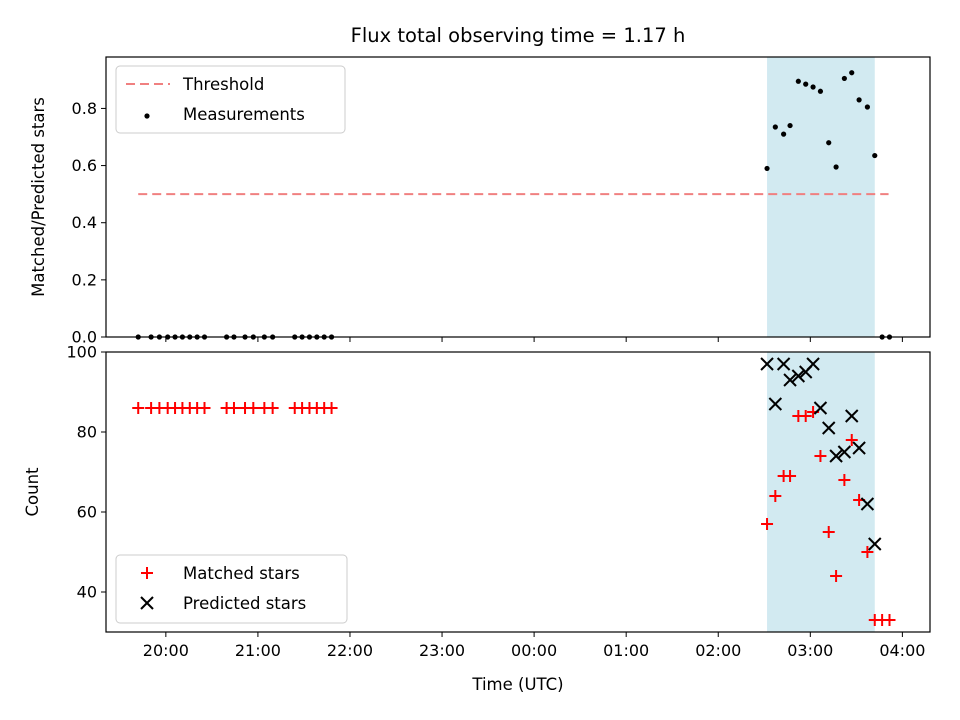  What do you see at coordinates (442, 650) in the screenshot?
I see `x-tick-label: 23:00` at bounding box center [442, 650].